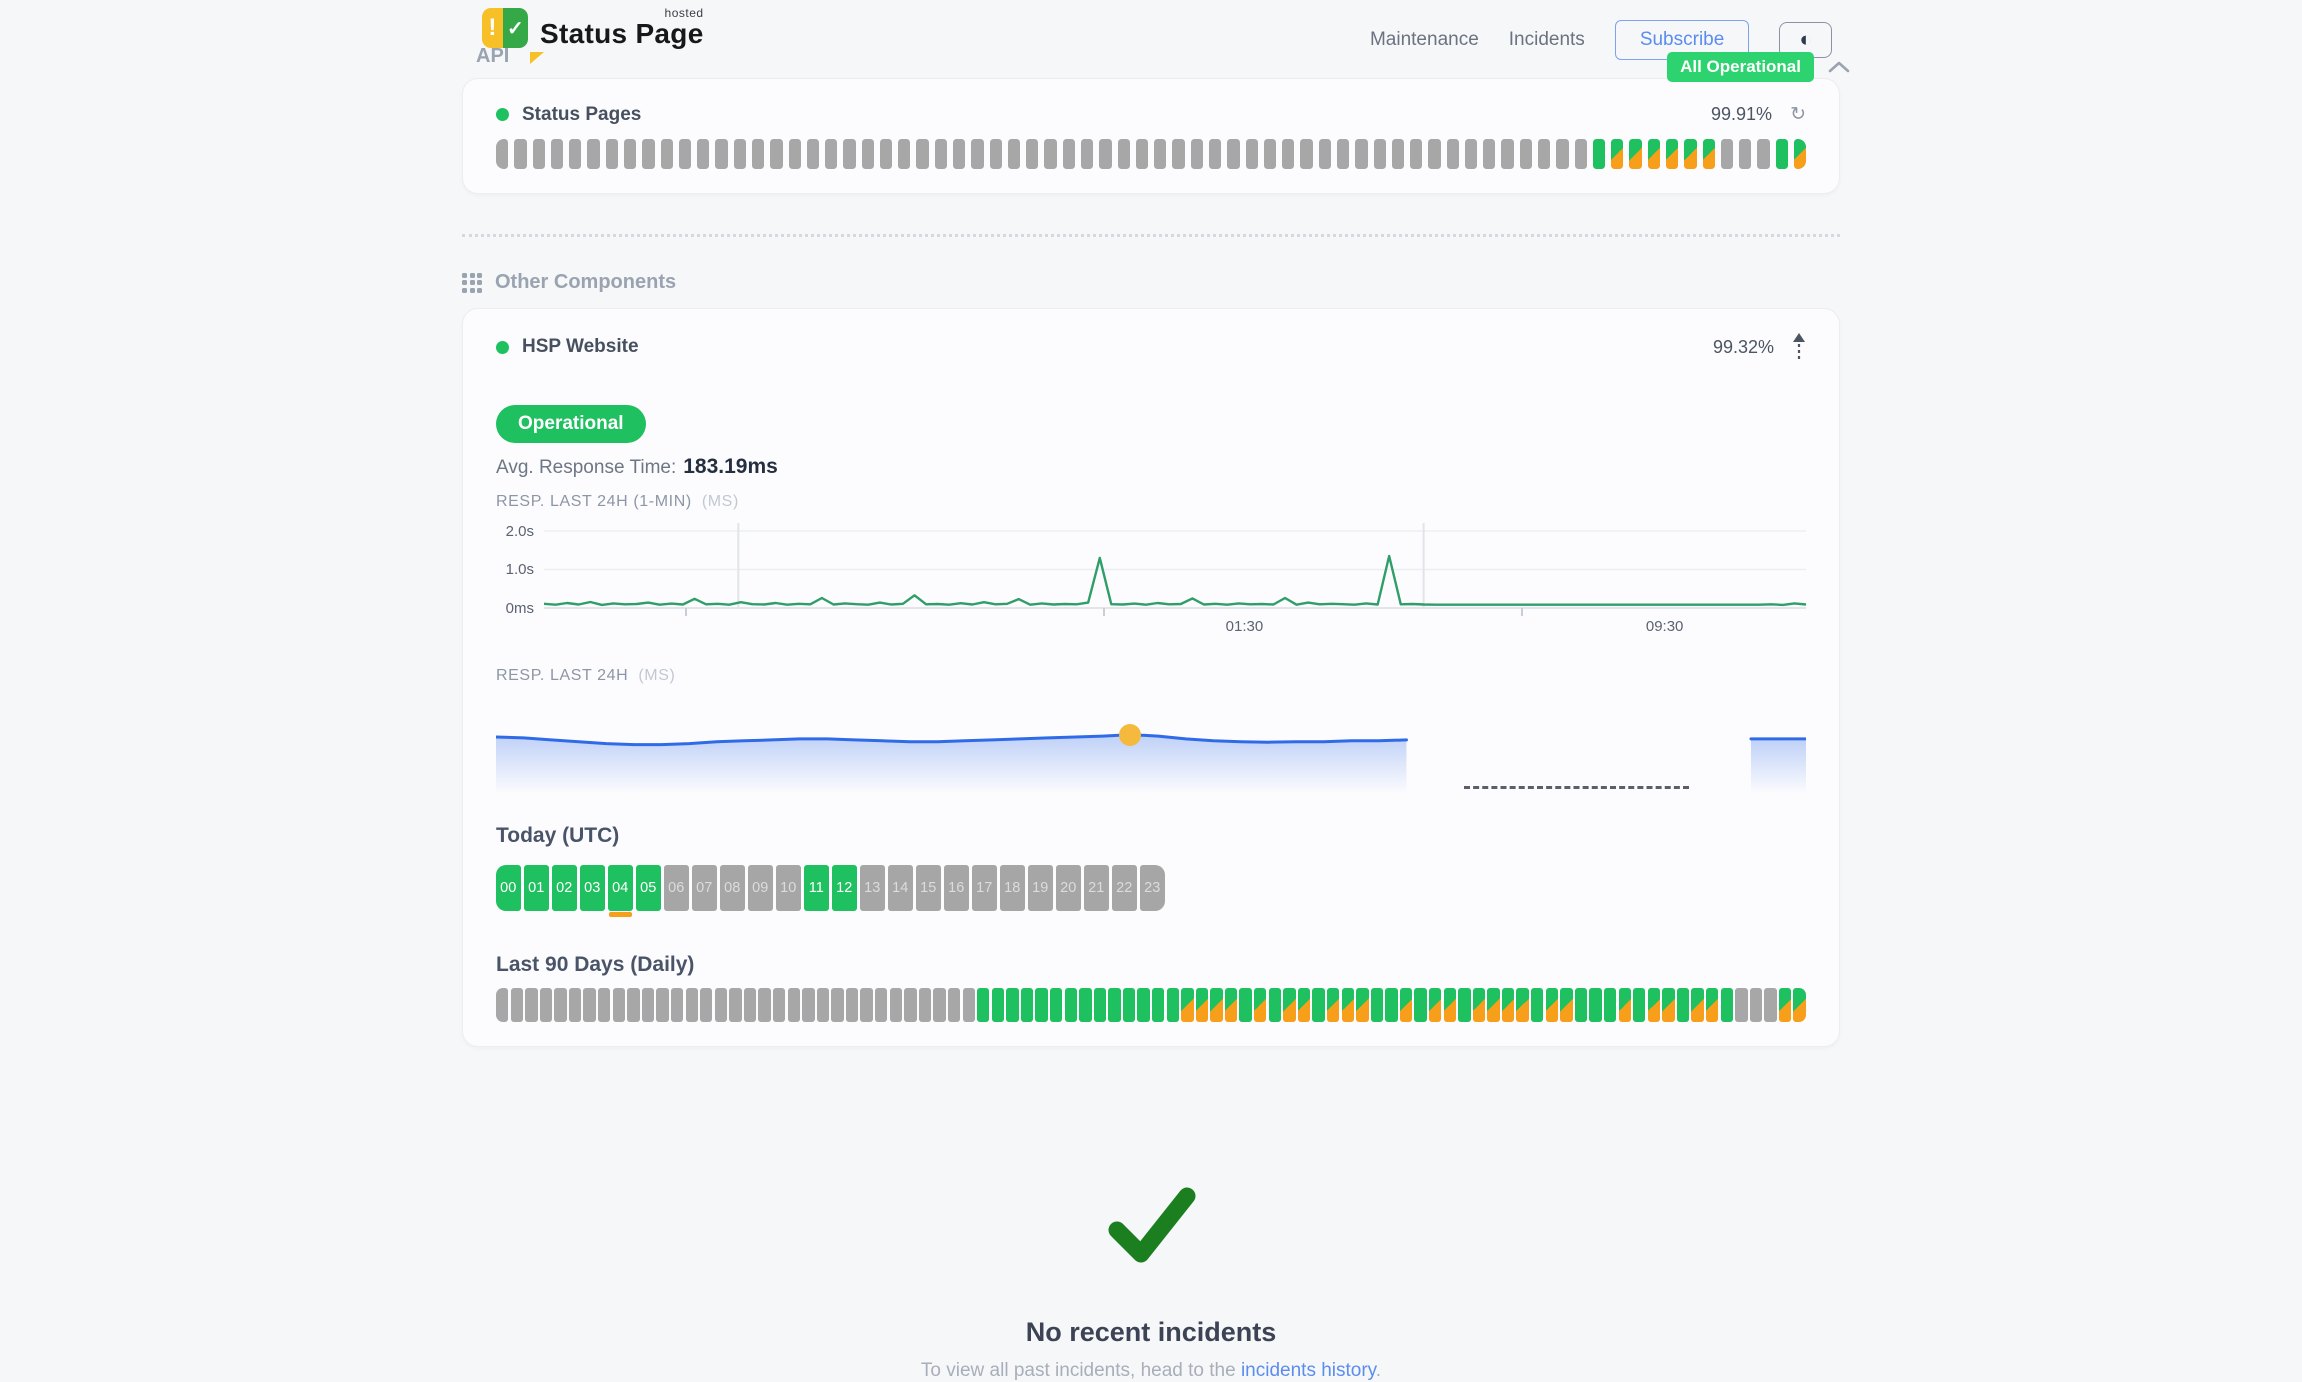 This screenshot has height=1382, width=2302. I want to click on hour-block: 19, so click(1040, 888).